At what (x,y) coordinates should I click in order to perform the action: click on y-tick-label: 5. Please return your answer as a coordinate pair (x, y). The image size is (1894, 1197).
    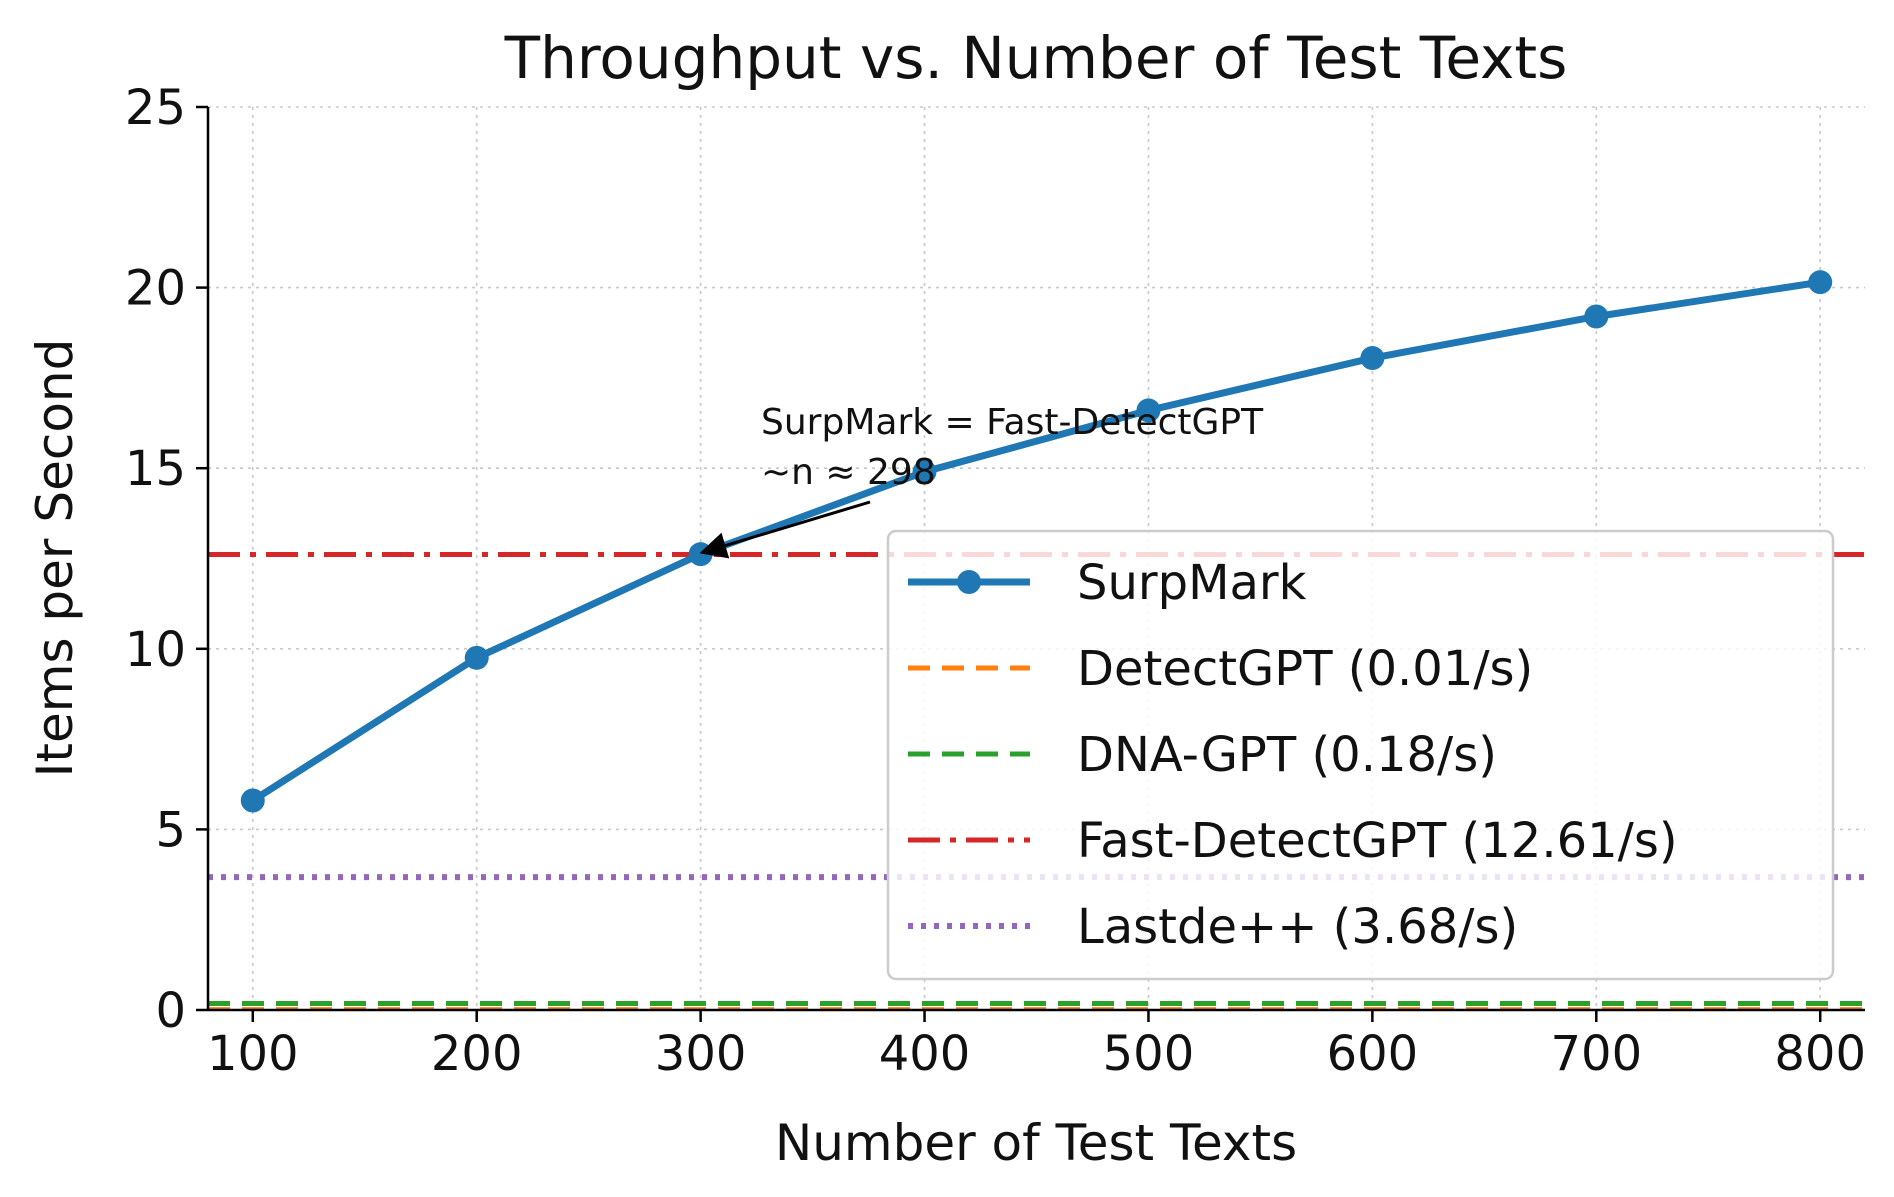
    Looking at the image, I should click on (170, 830).